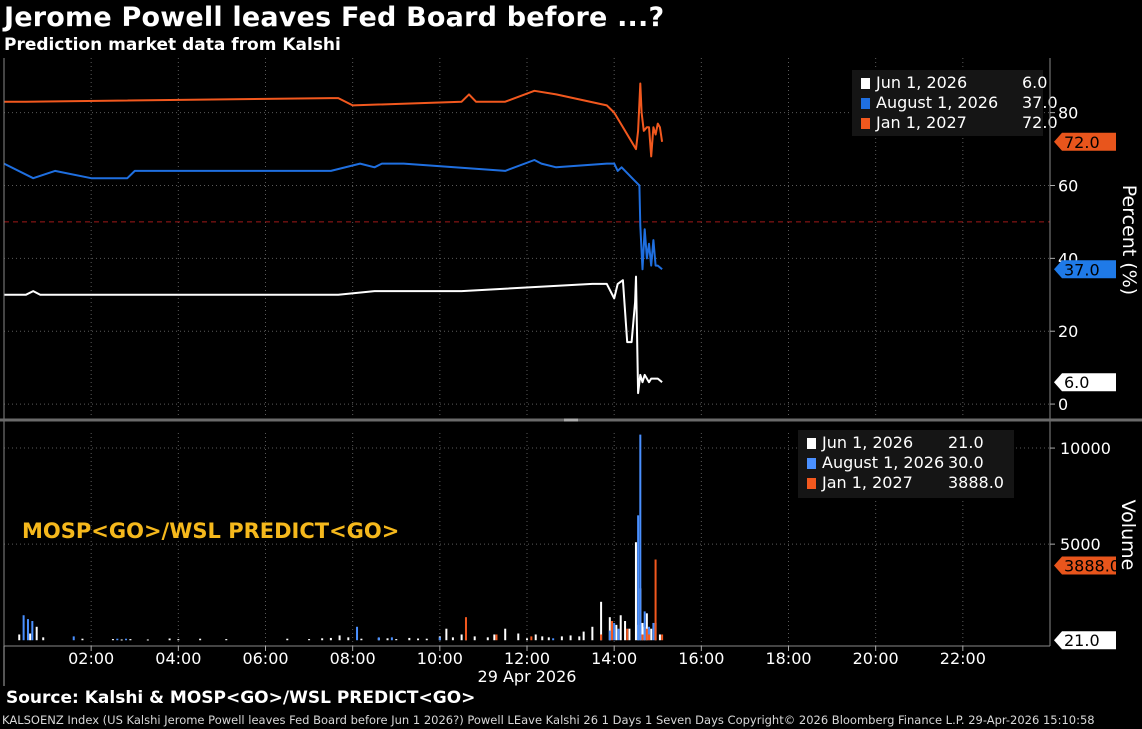  What do you see at coordinates (966, 442) in the screenshot?
I see `volume-legend-value-0: 21.0` at bounding box center [966, 442].